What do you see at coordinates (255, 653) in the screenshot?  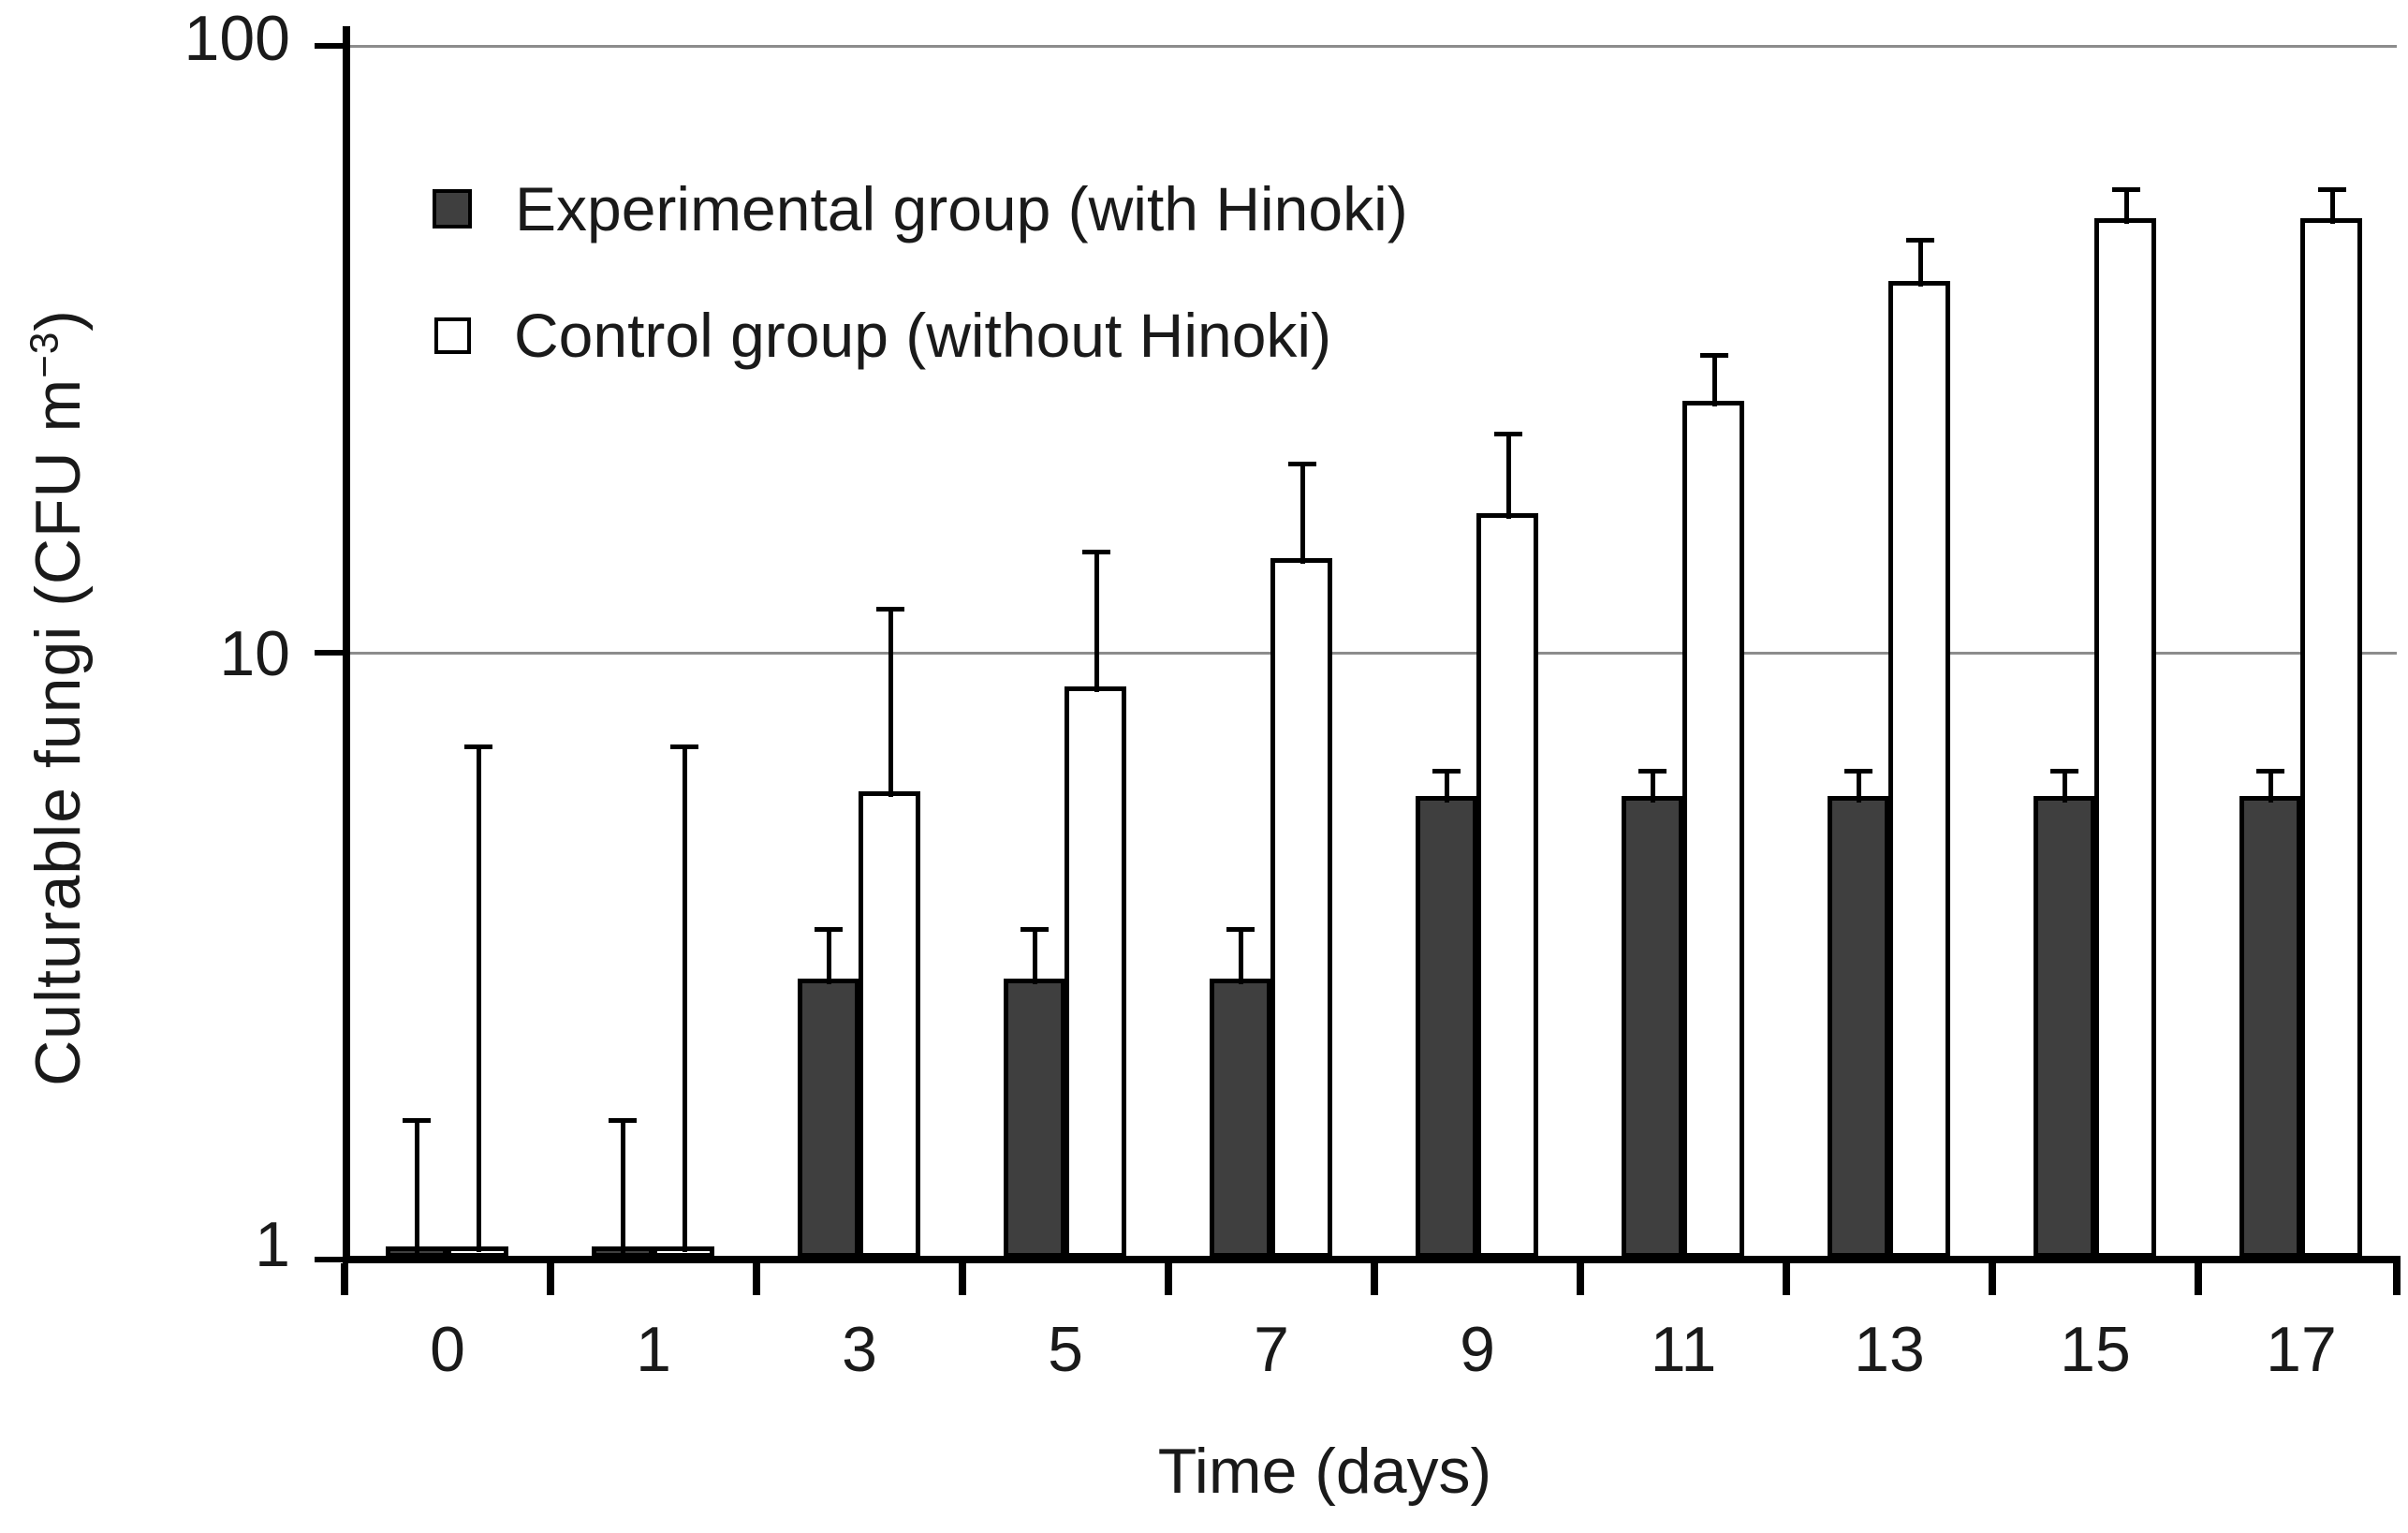 I see `y-tick-label-10: 10` at bounding box center [255, 653].